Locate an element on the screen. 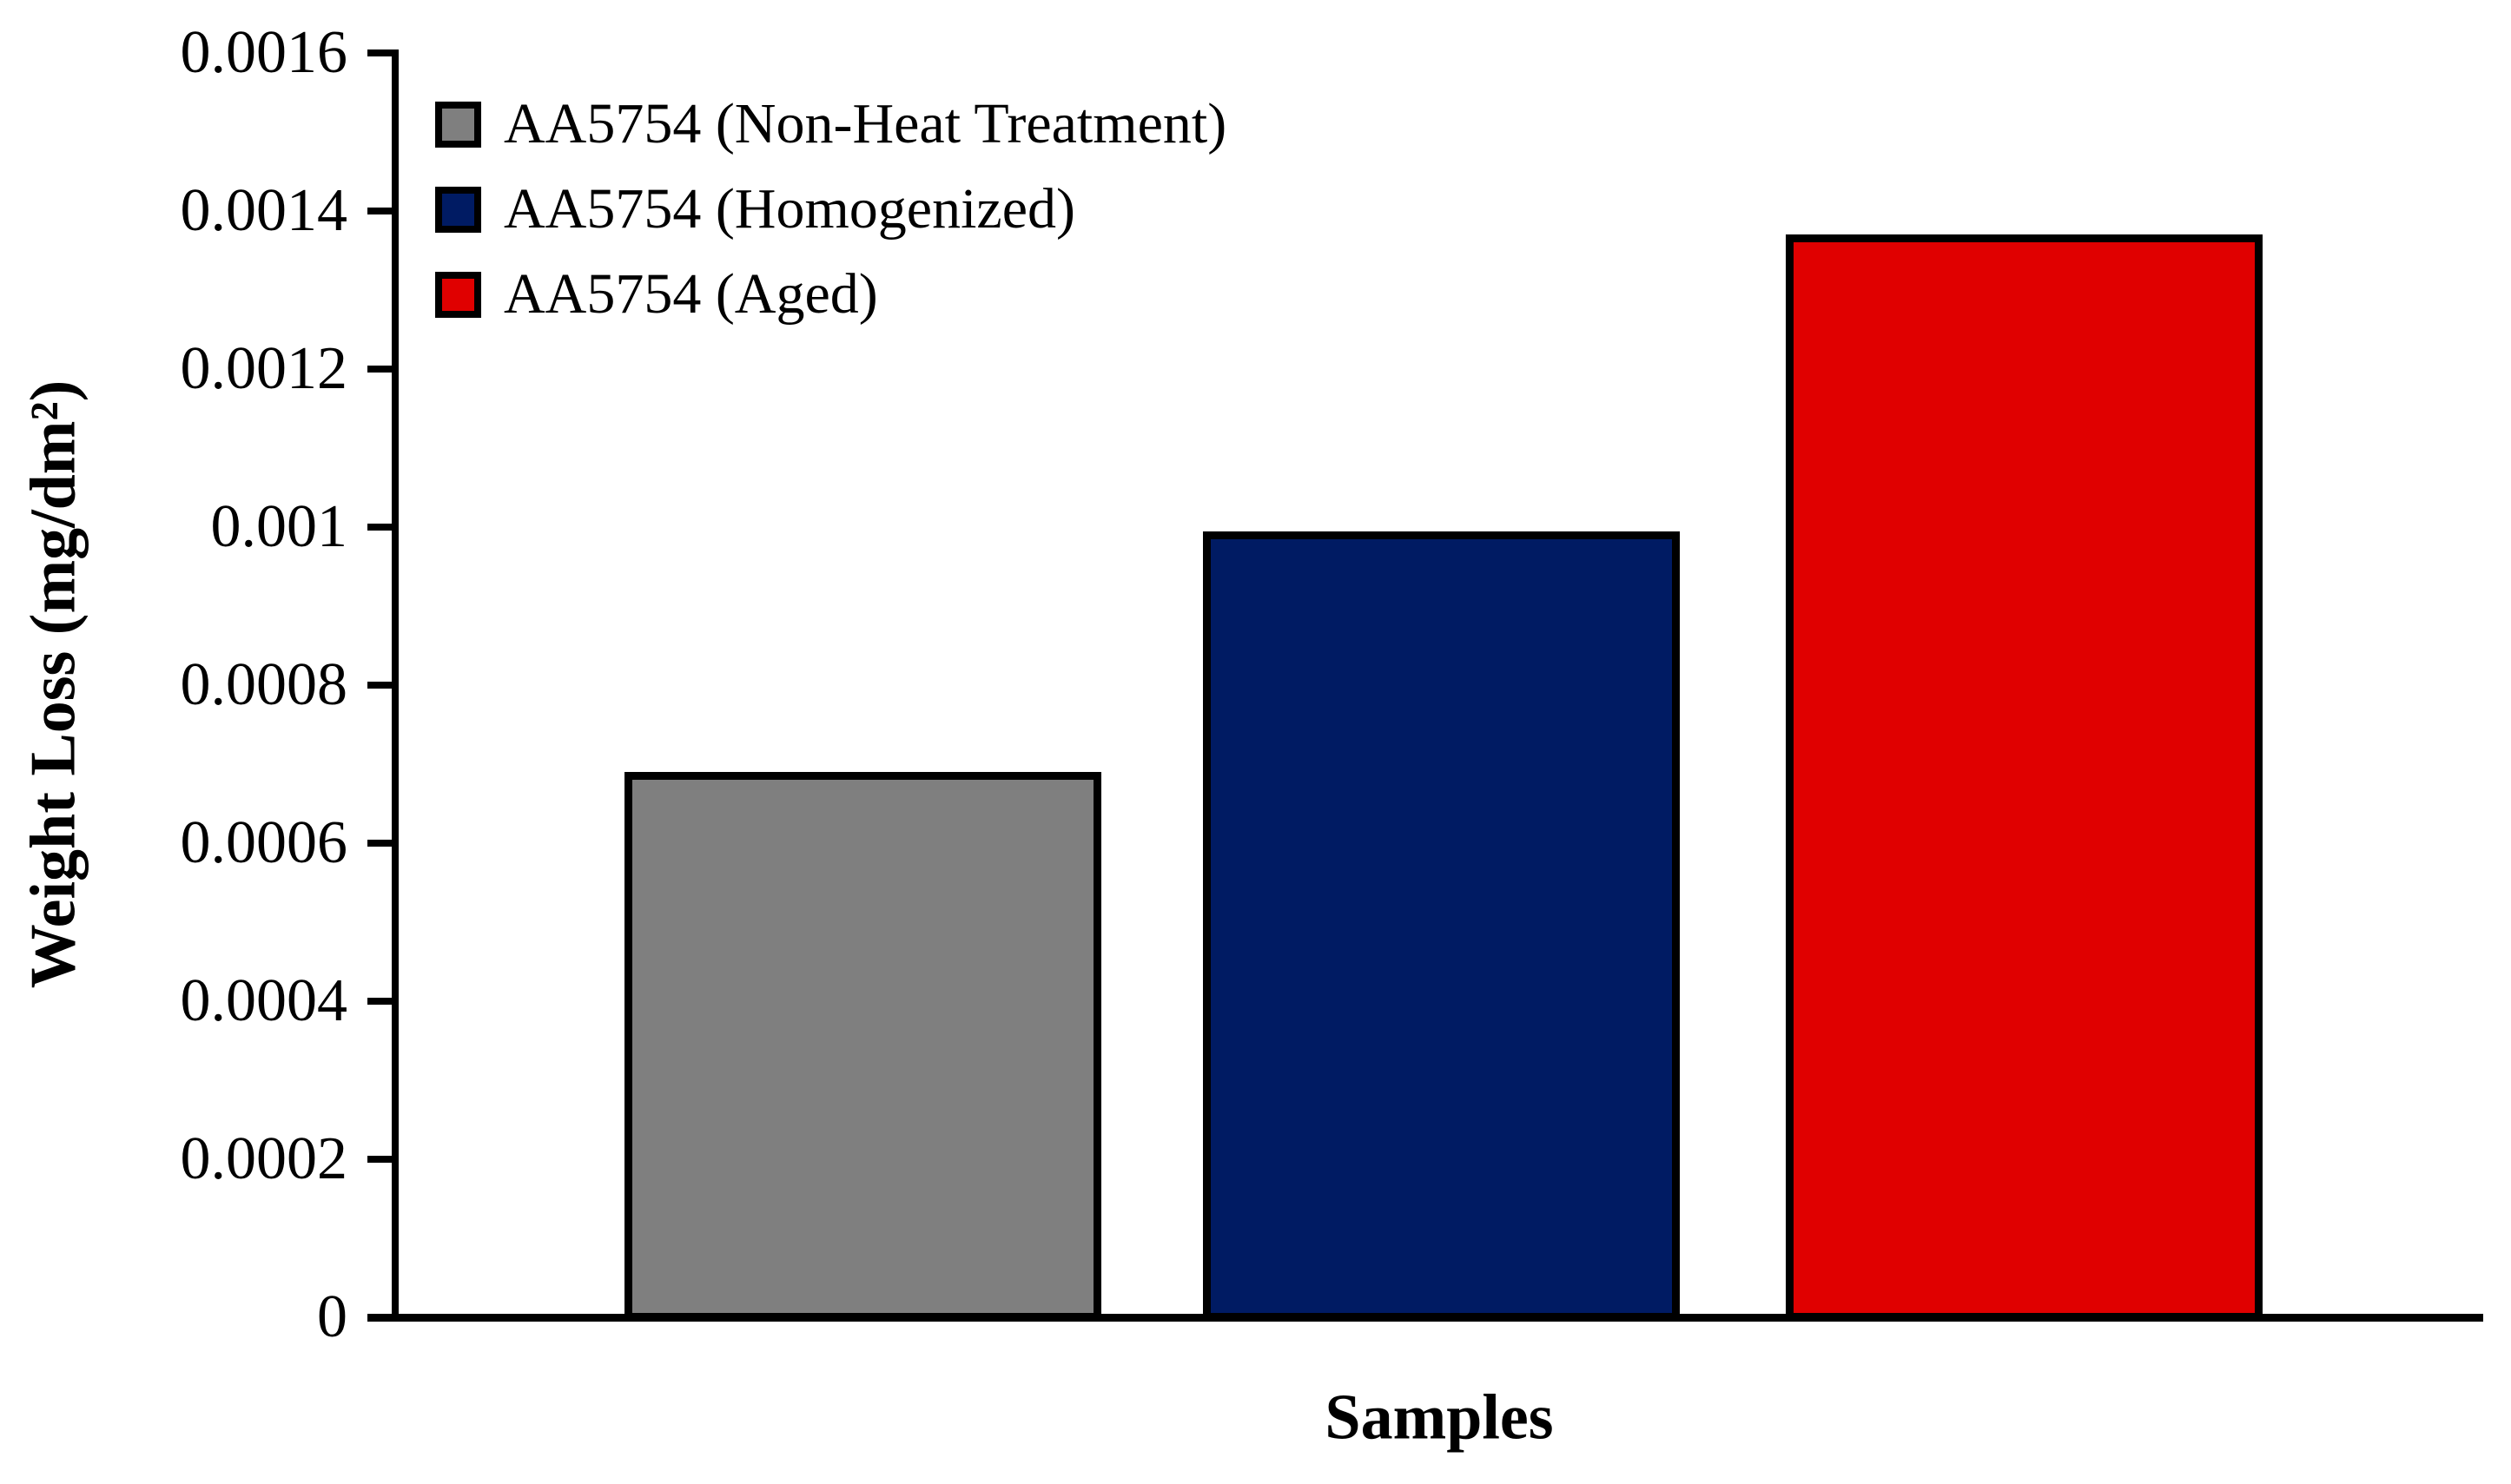 The image size is (2511, 1484). x-axis-title: Samples is located at coordinates (1439, 1418).